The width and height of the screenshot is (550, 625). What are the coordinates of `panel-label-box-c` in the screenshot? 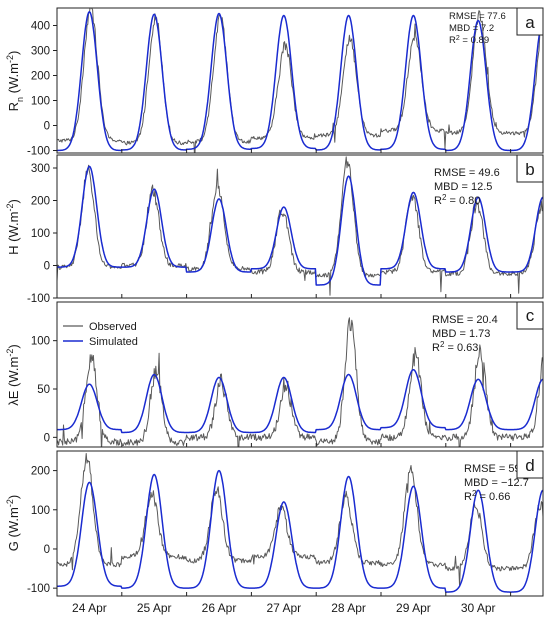 It's located at (530, 315).